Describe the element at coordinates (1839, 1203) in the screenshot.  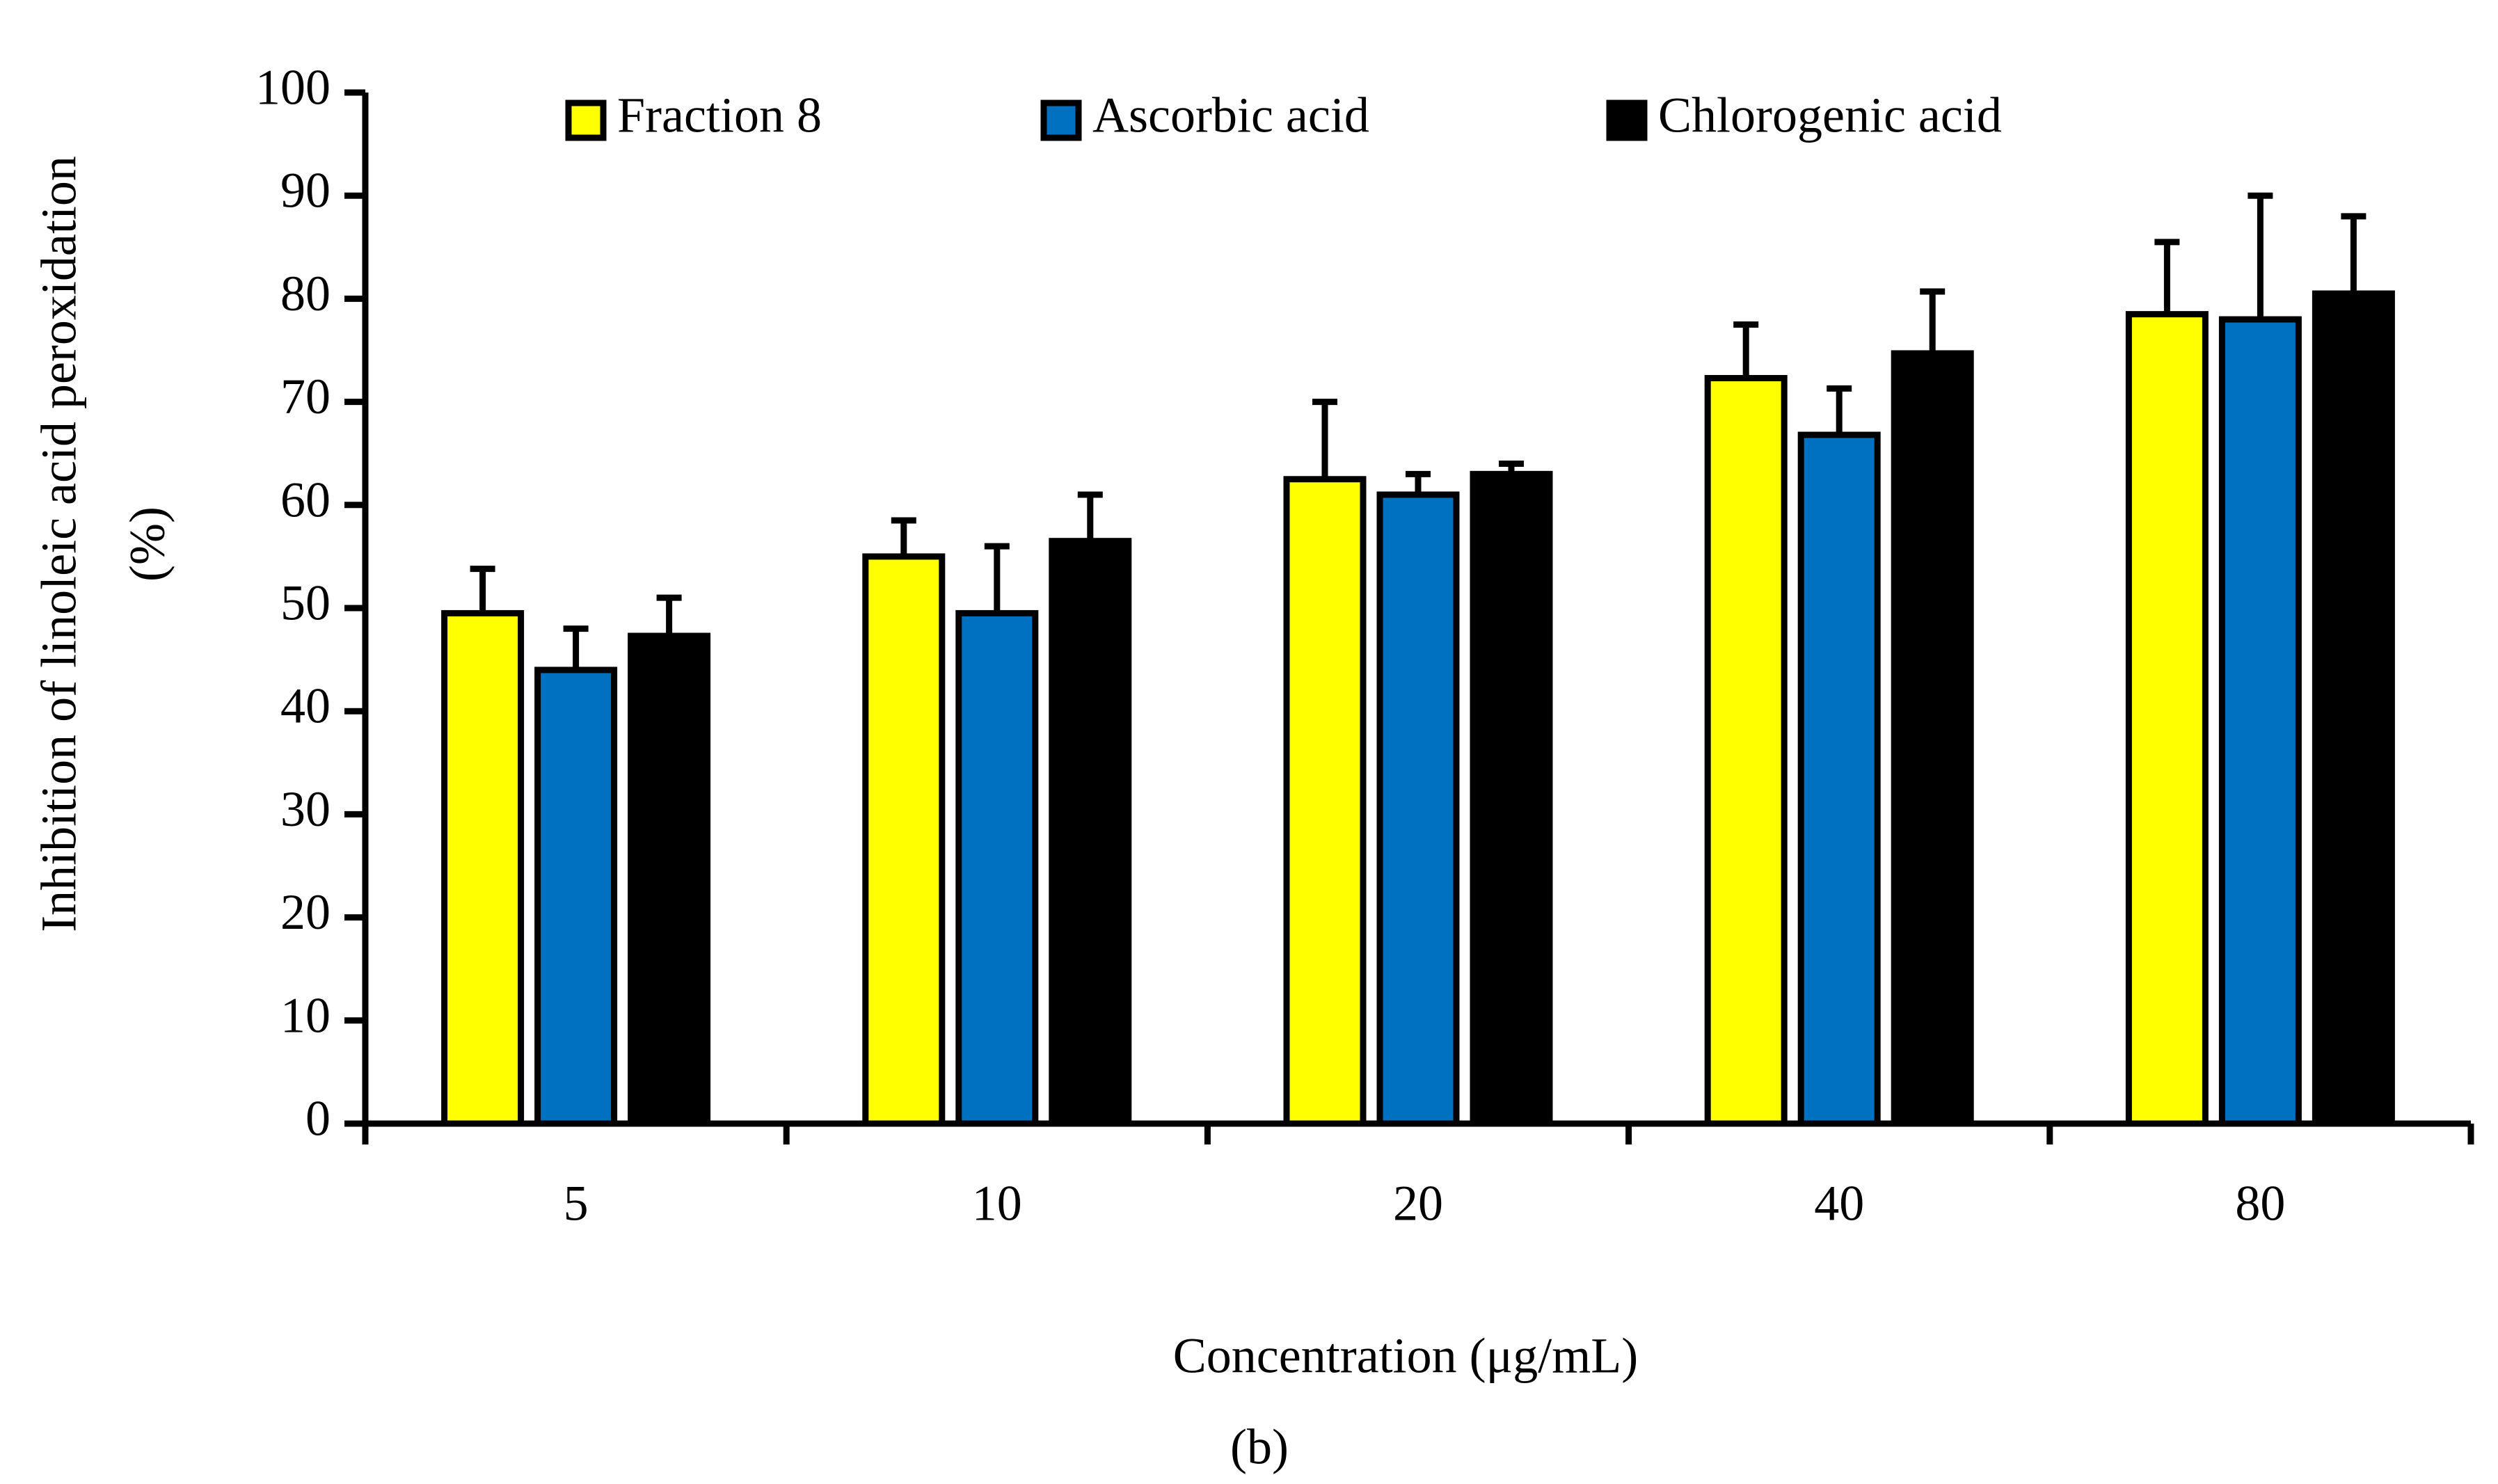
I see `x-tick-label: 40` at that location.